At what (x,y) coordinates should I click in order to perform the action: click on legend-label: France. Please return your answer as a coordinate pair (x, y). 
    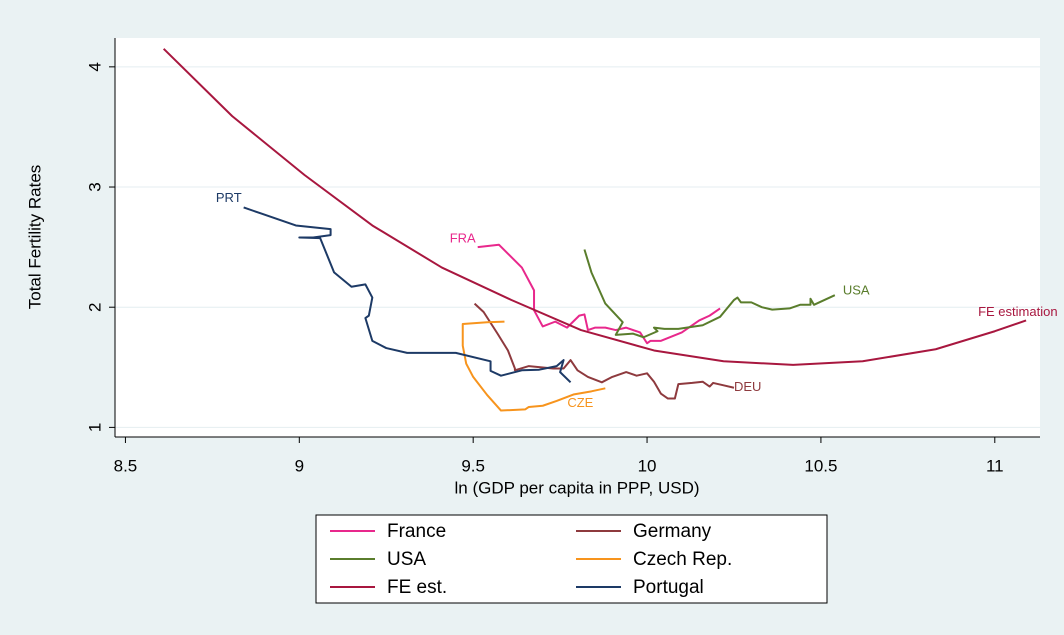
    Looking at the image, I should click on (416, 531).